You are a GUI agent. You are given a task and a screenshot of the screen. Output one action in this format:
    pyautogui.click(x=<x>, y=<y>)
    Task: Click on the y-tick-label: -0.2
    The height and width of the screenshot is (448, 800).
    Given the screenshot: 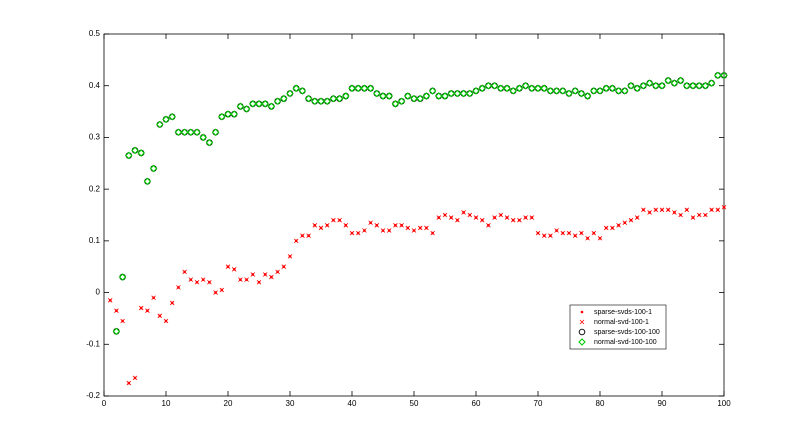 What is the action you would take?
    pyautogui.click(x=93, y=395)
    